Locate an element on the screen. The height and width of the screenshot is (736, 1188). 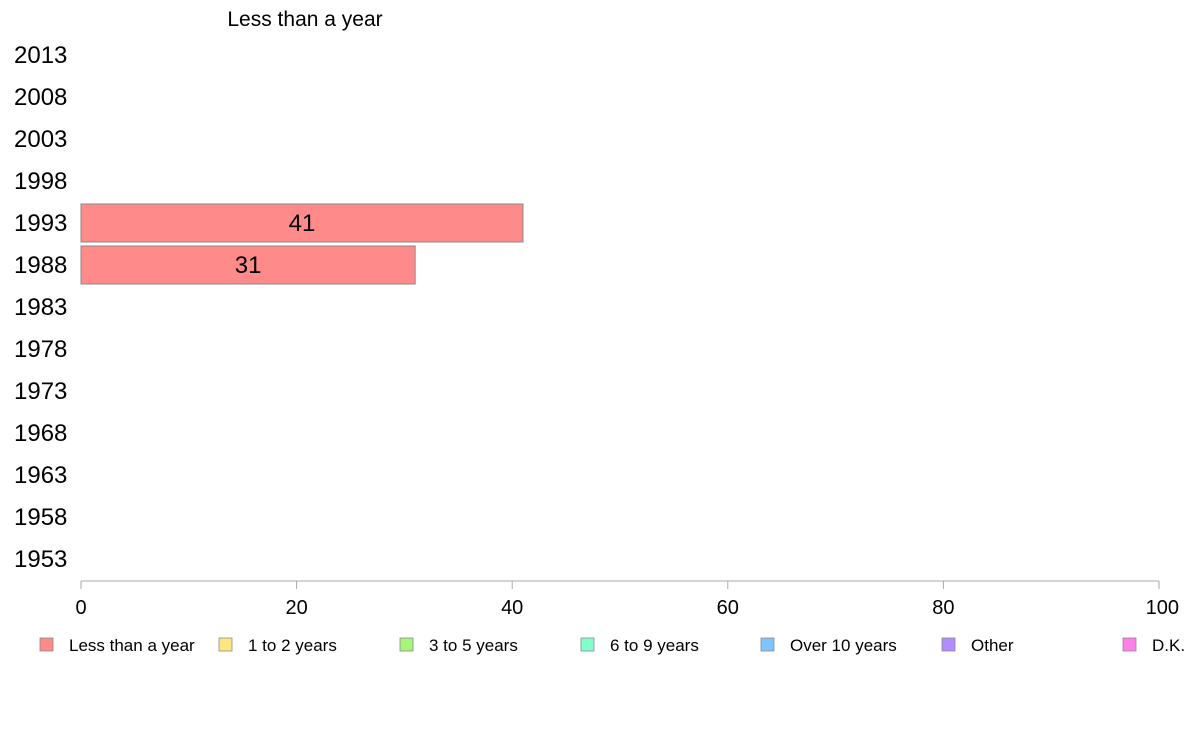
category-label: 1958 is located at coordinates (40, 517).